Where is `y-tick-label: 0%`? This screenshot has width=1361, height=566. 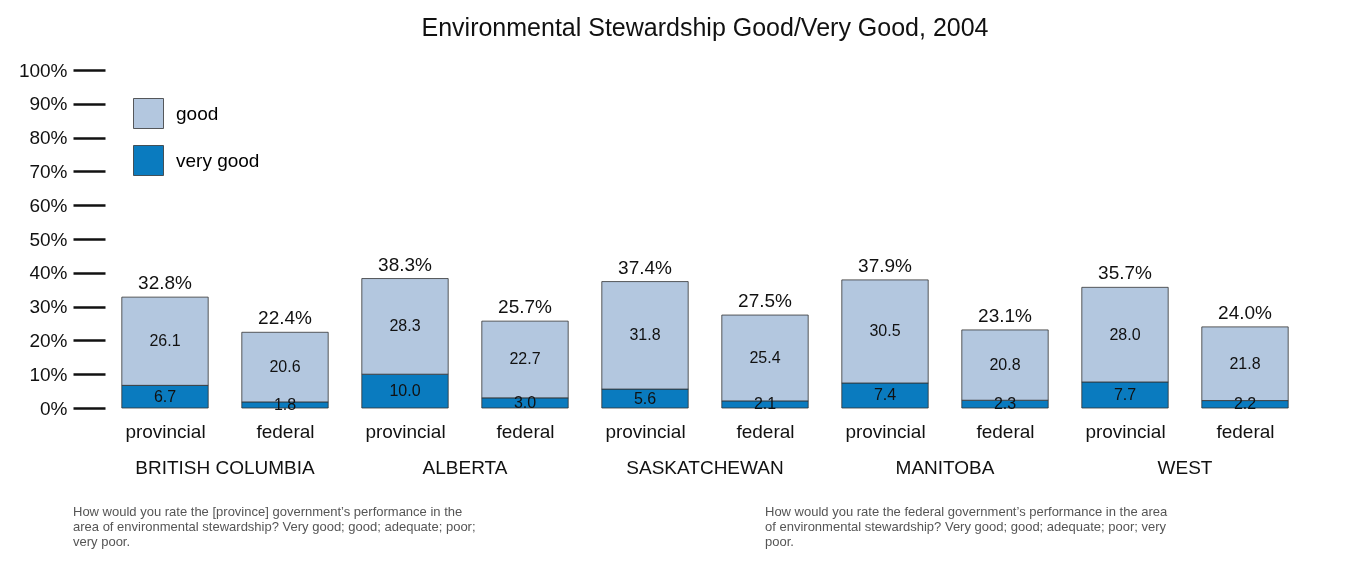
y-tick-label: 0% is located at coordinates (54, 408).